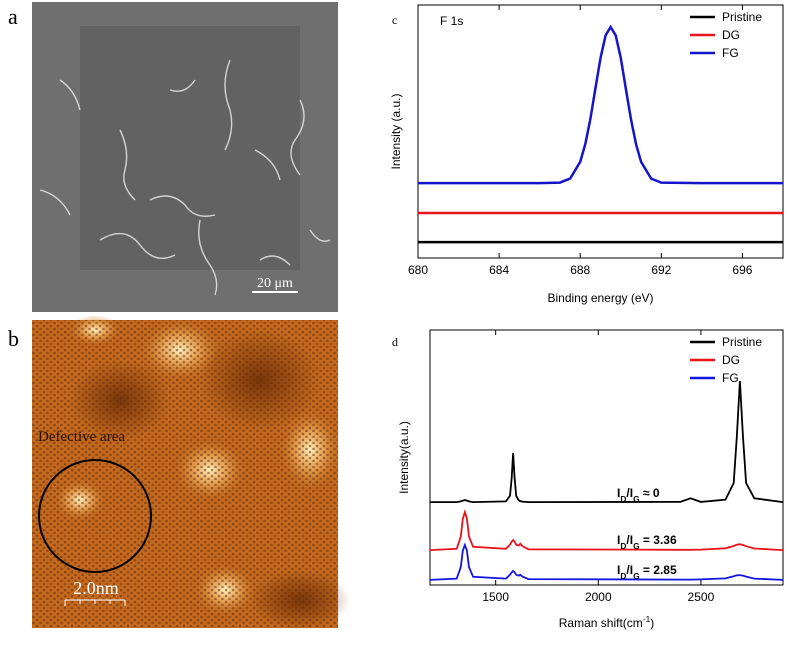  I want to click on panel-label: a, so click(13, 16).